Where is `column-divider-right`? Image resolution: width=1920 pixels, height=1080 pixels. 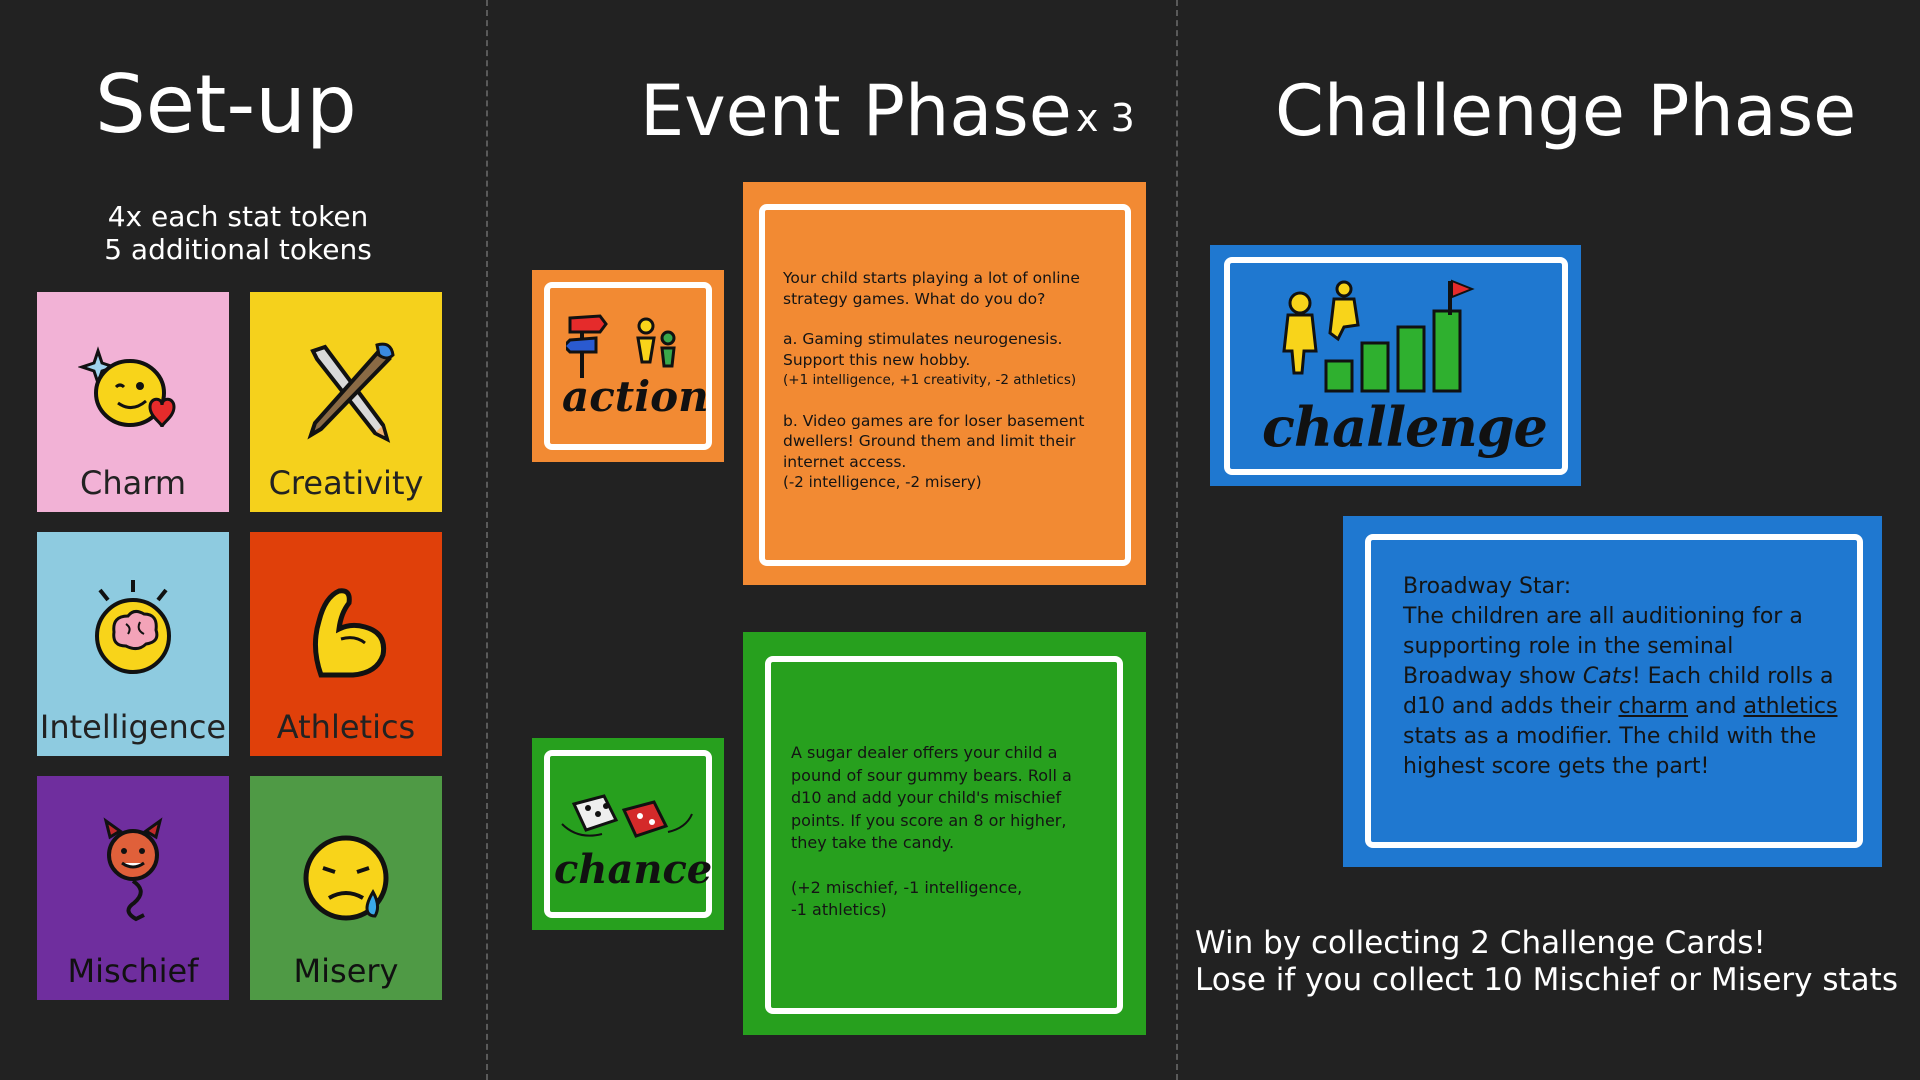
column-divider-right is located at coordinates (1177, 540).